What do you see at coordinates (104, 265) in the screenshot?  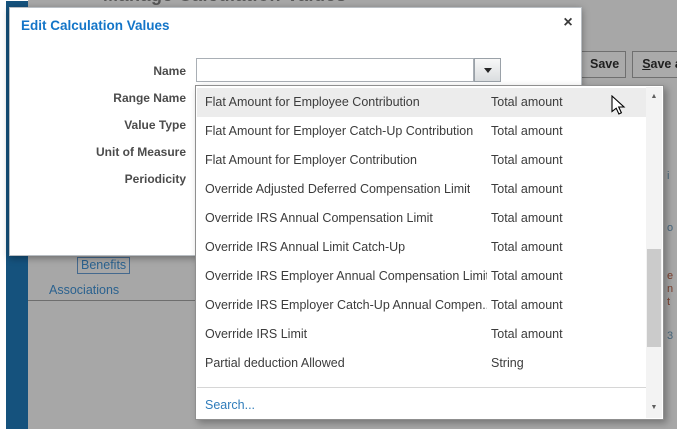 I see `benefits-link: Benefits` at bounding box center [104, 265].